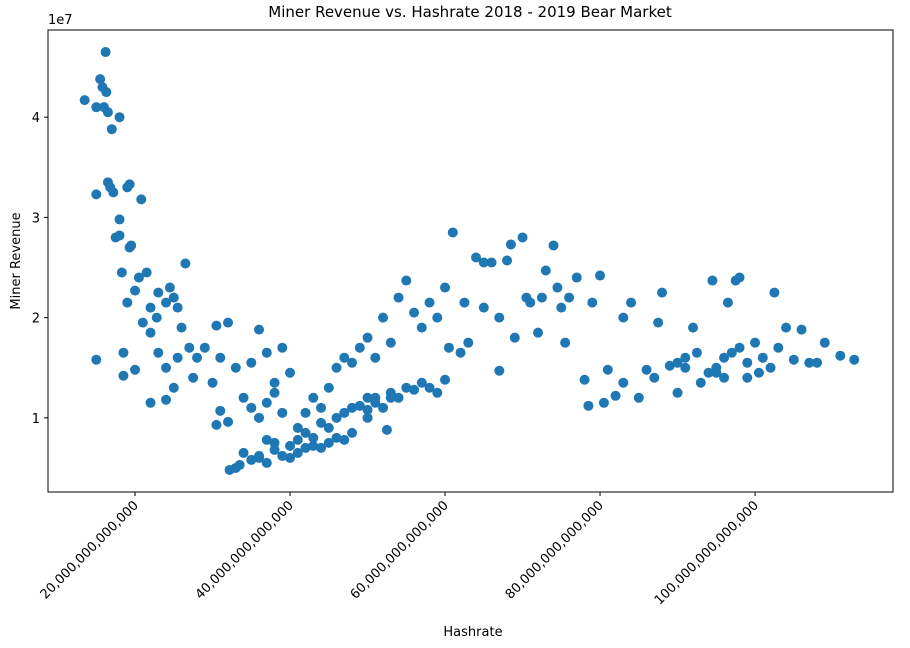 This screenshot has width=910, height=648. I want to click on y-tick-label: 4, so click(36, 118).